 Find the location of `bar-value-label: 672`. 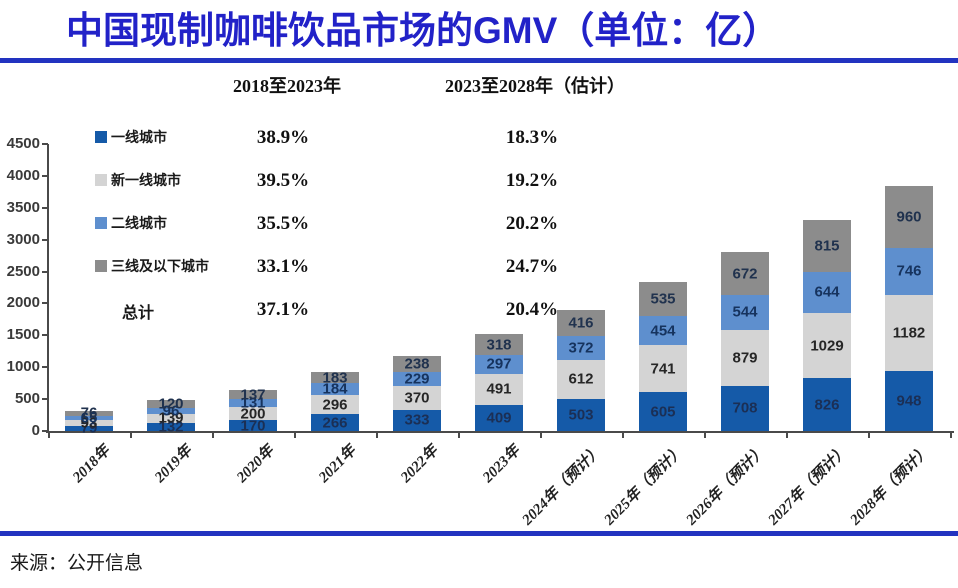

bar-value-label: 672 is located at coordinates (745, 274).